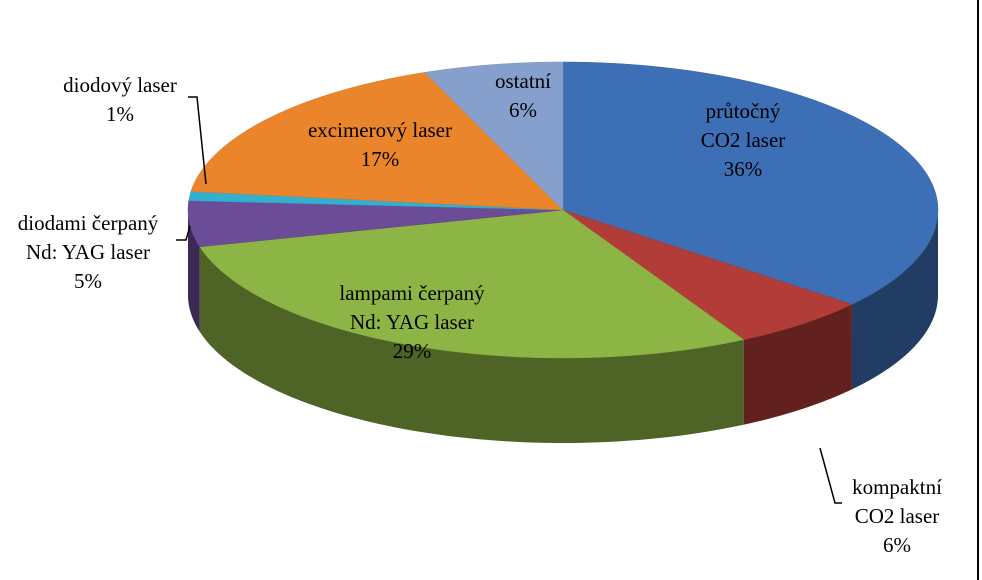  I want to click on category-label: kompaktní CO2 laser, so click(897, 501).